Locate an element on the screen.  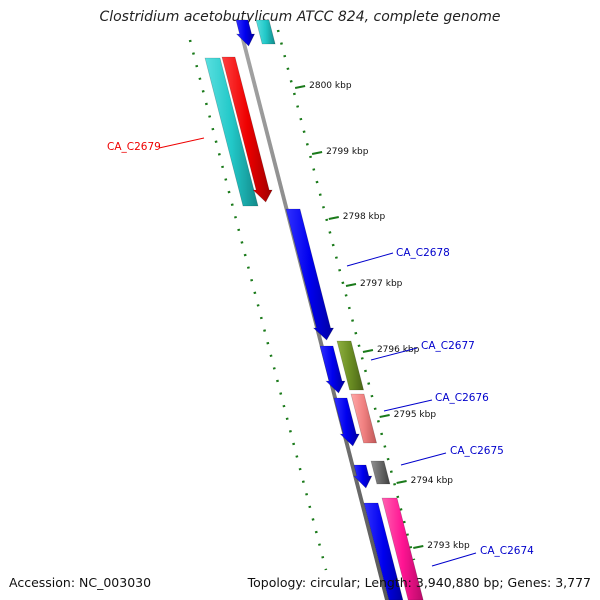
accession-text: Accession: NC_003030 is located at coordinates (80, 582).